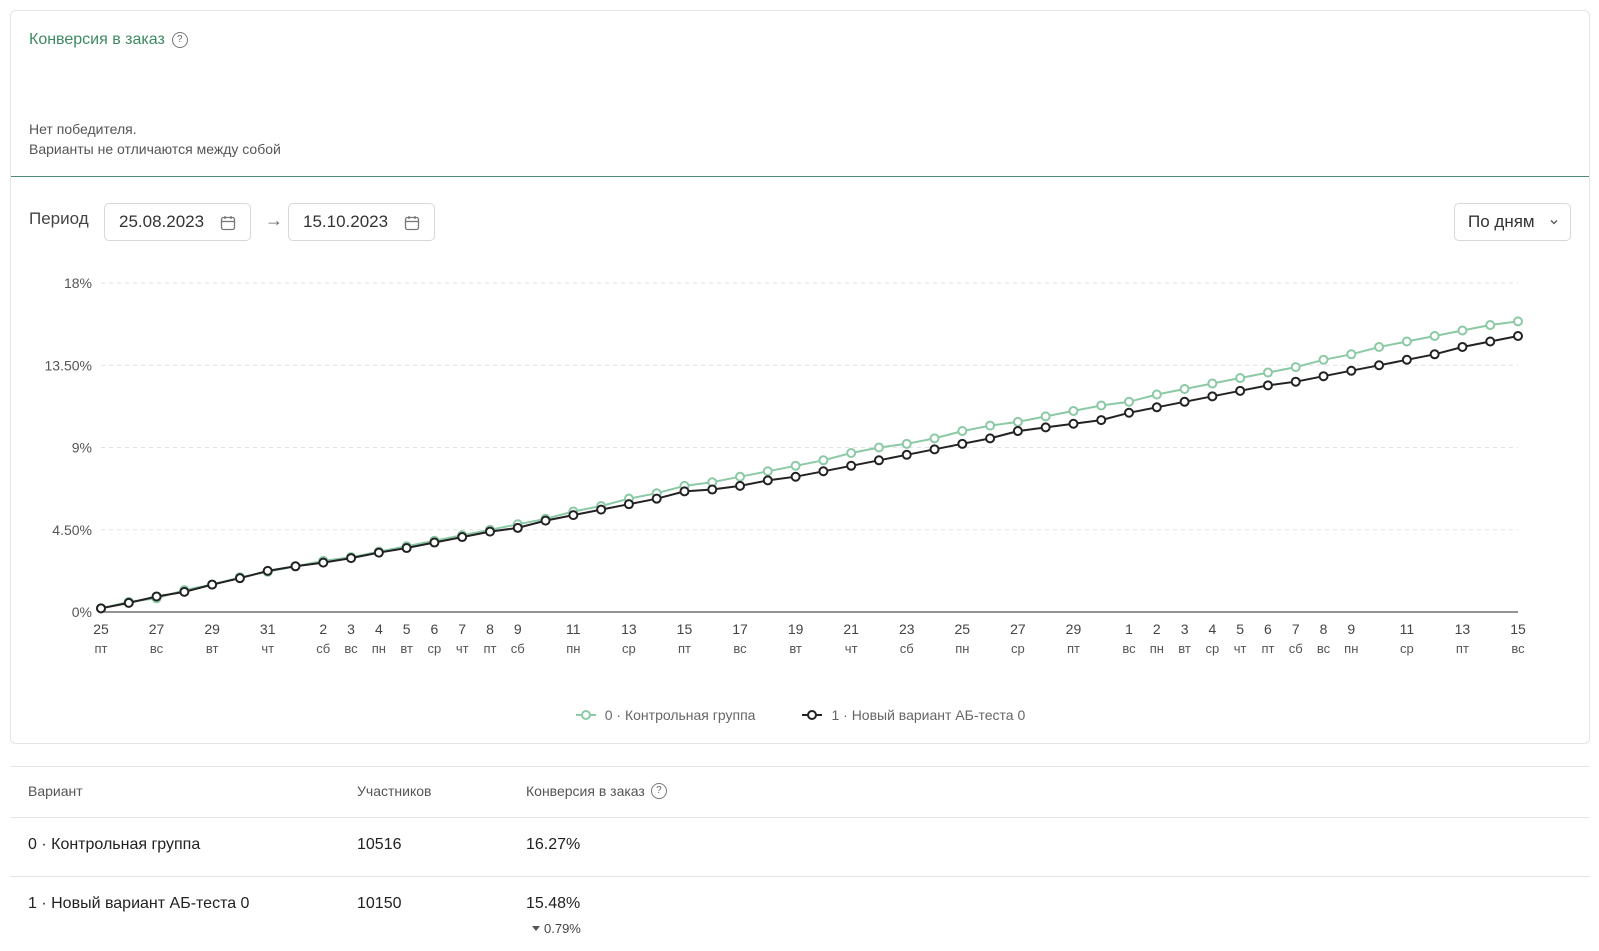  I want to click on x-tick-label: 29, so click(1074, 629).